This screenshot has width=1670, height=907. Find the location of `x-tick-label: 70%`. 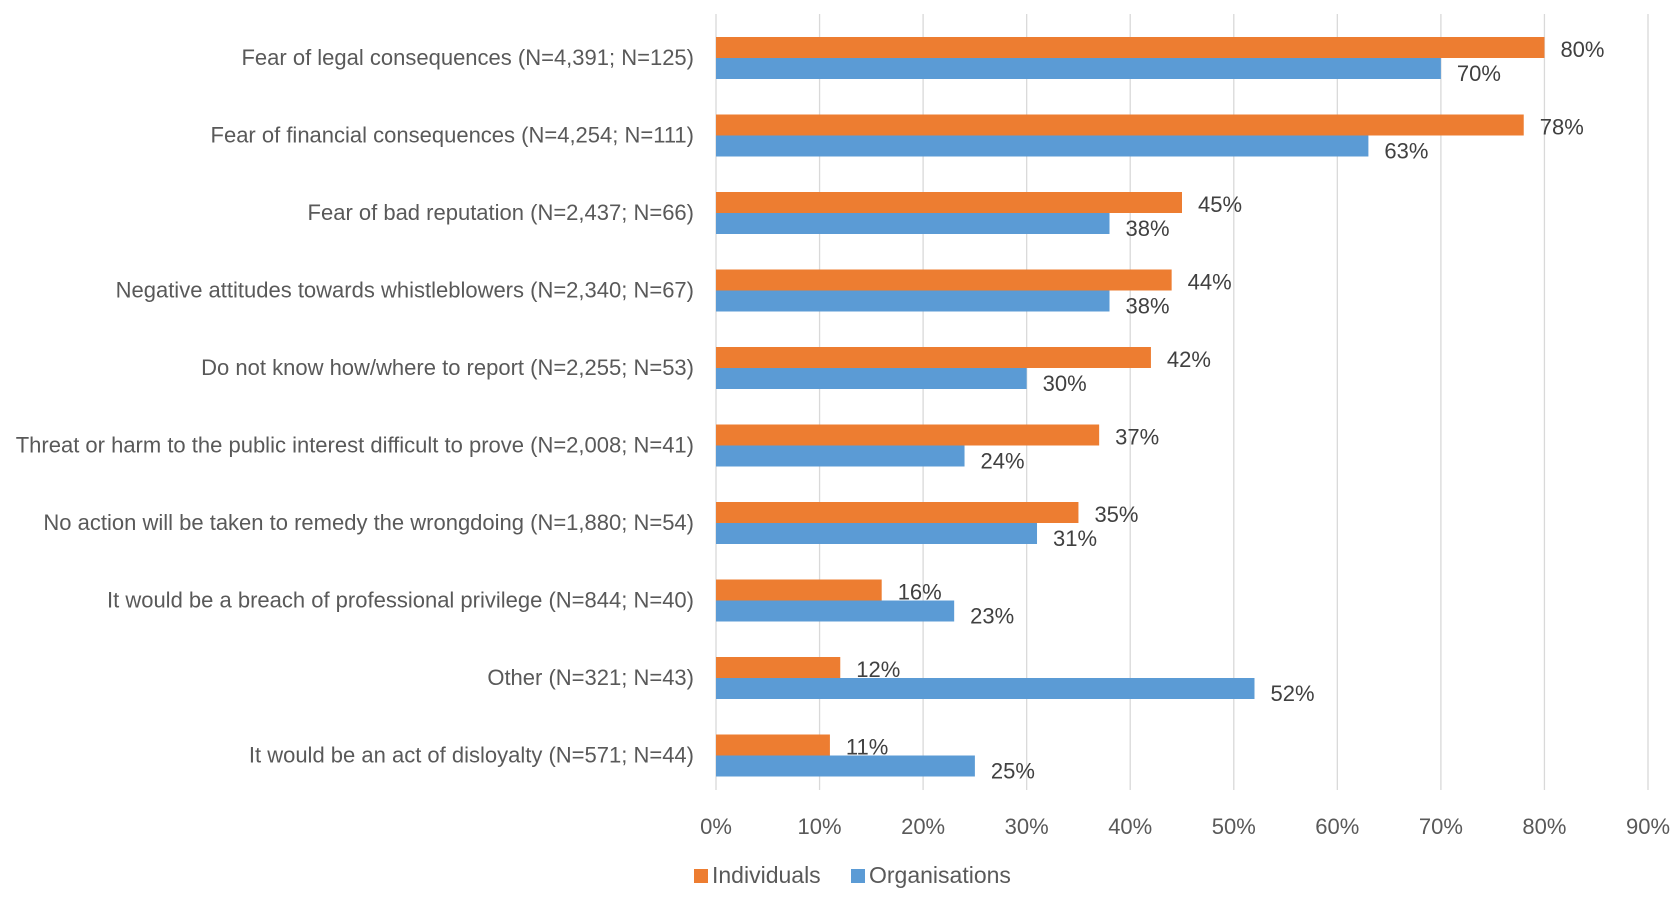

x-tick-label: 70% is located at coordinates (1441, 826).